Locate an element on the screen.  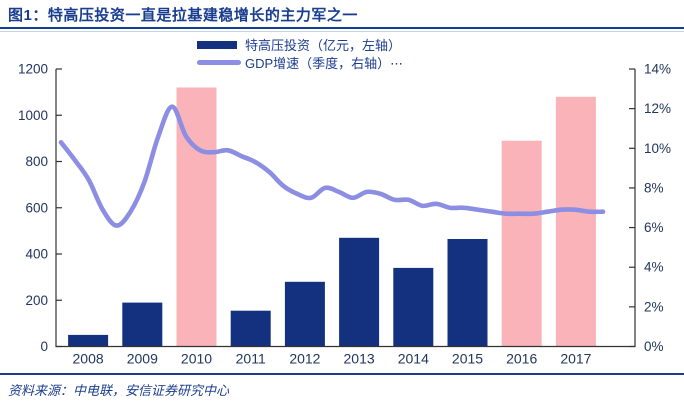
bar-2014 is located at coordinates (413, 307).